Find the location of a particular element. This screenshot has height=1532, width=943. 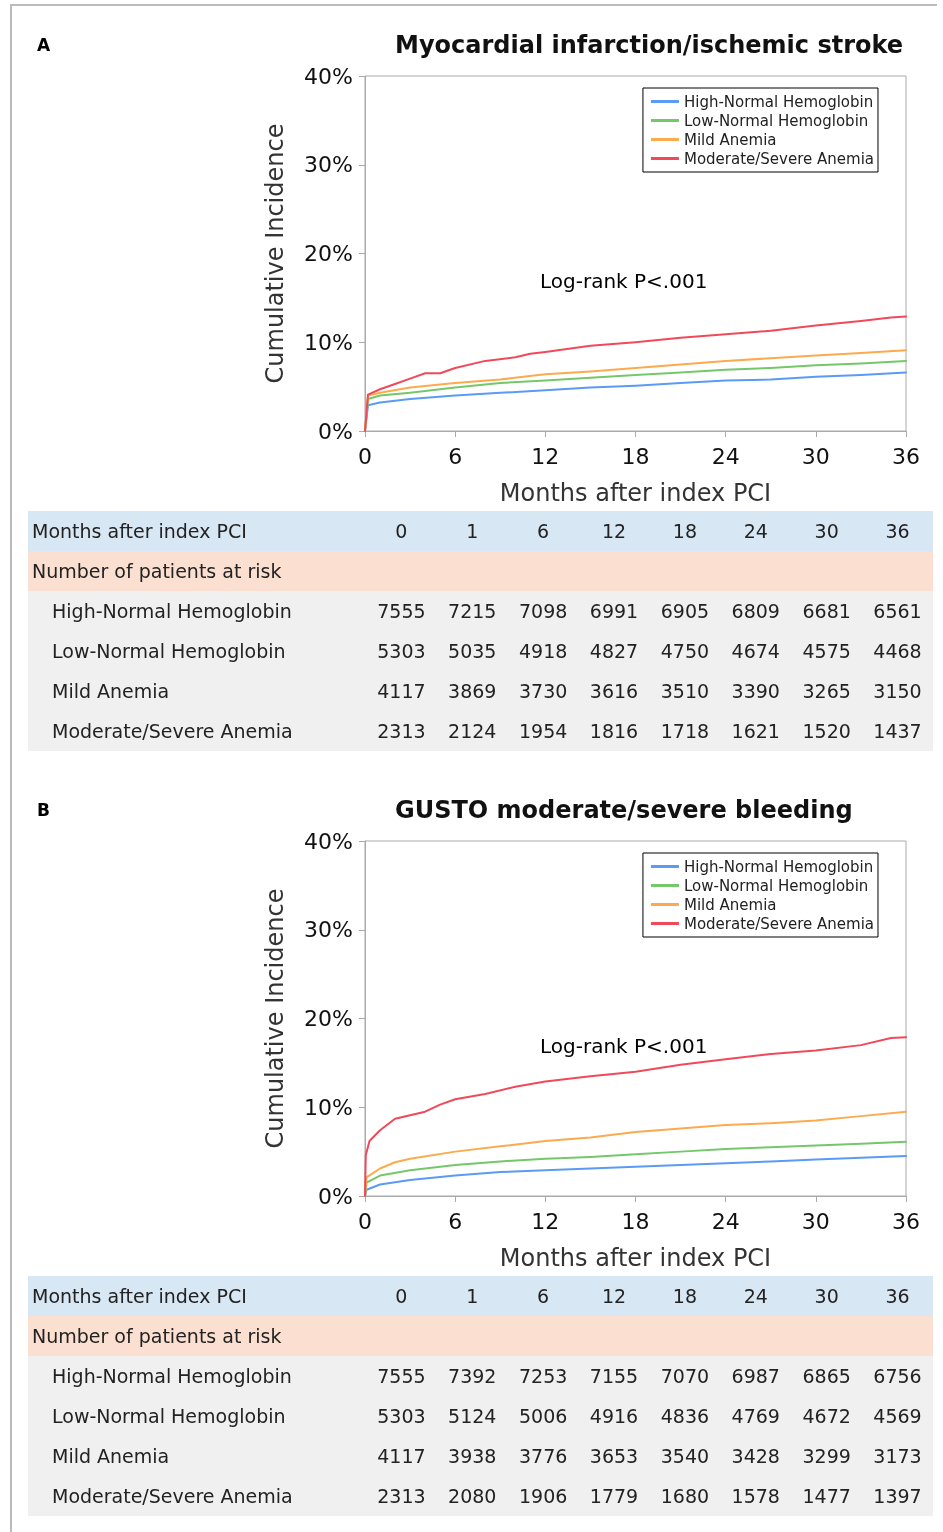

text: 3150 is located at coordinates (897, 691).